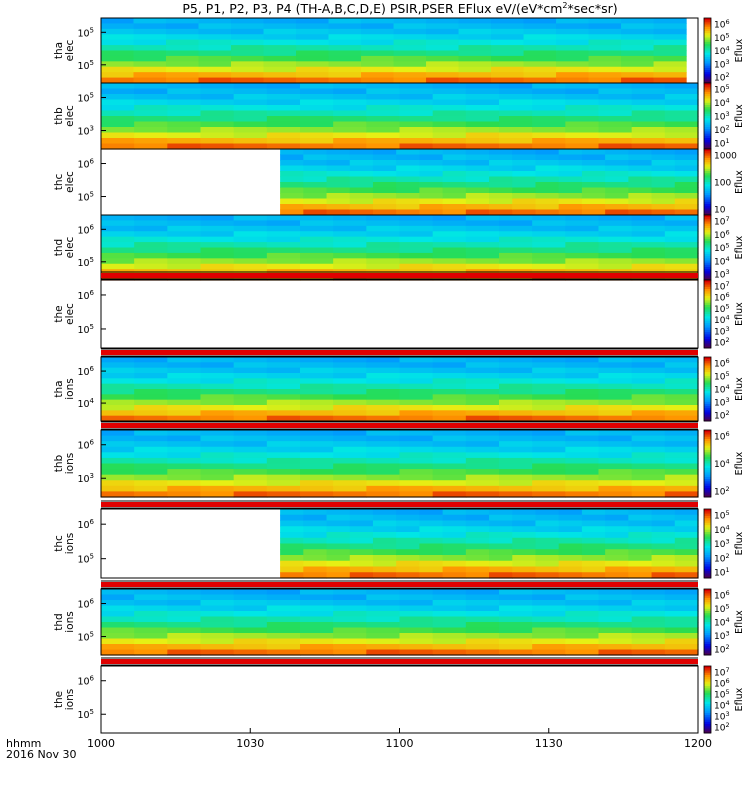  Describe the element at coordinates (85, 403) in the screenshot. I see `y-tick-label: 10⁴` at that location.